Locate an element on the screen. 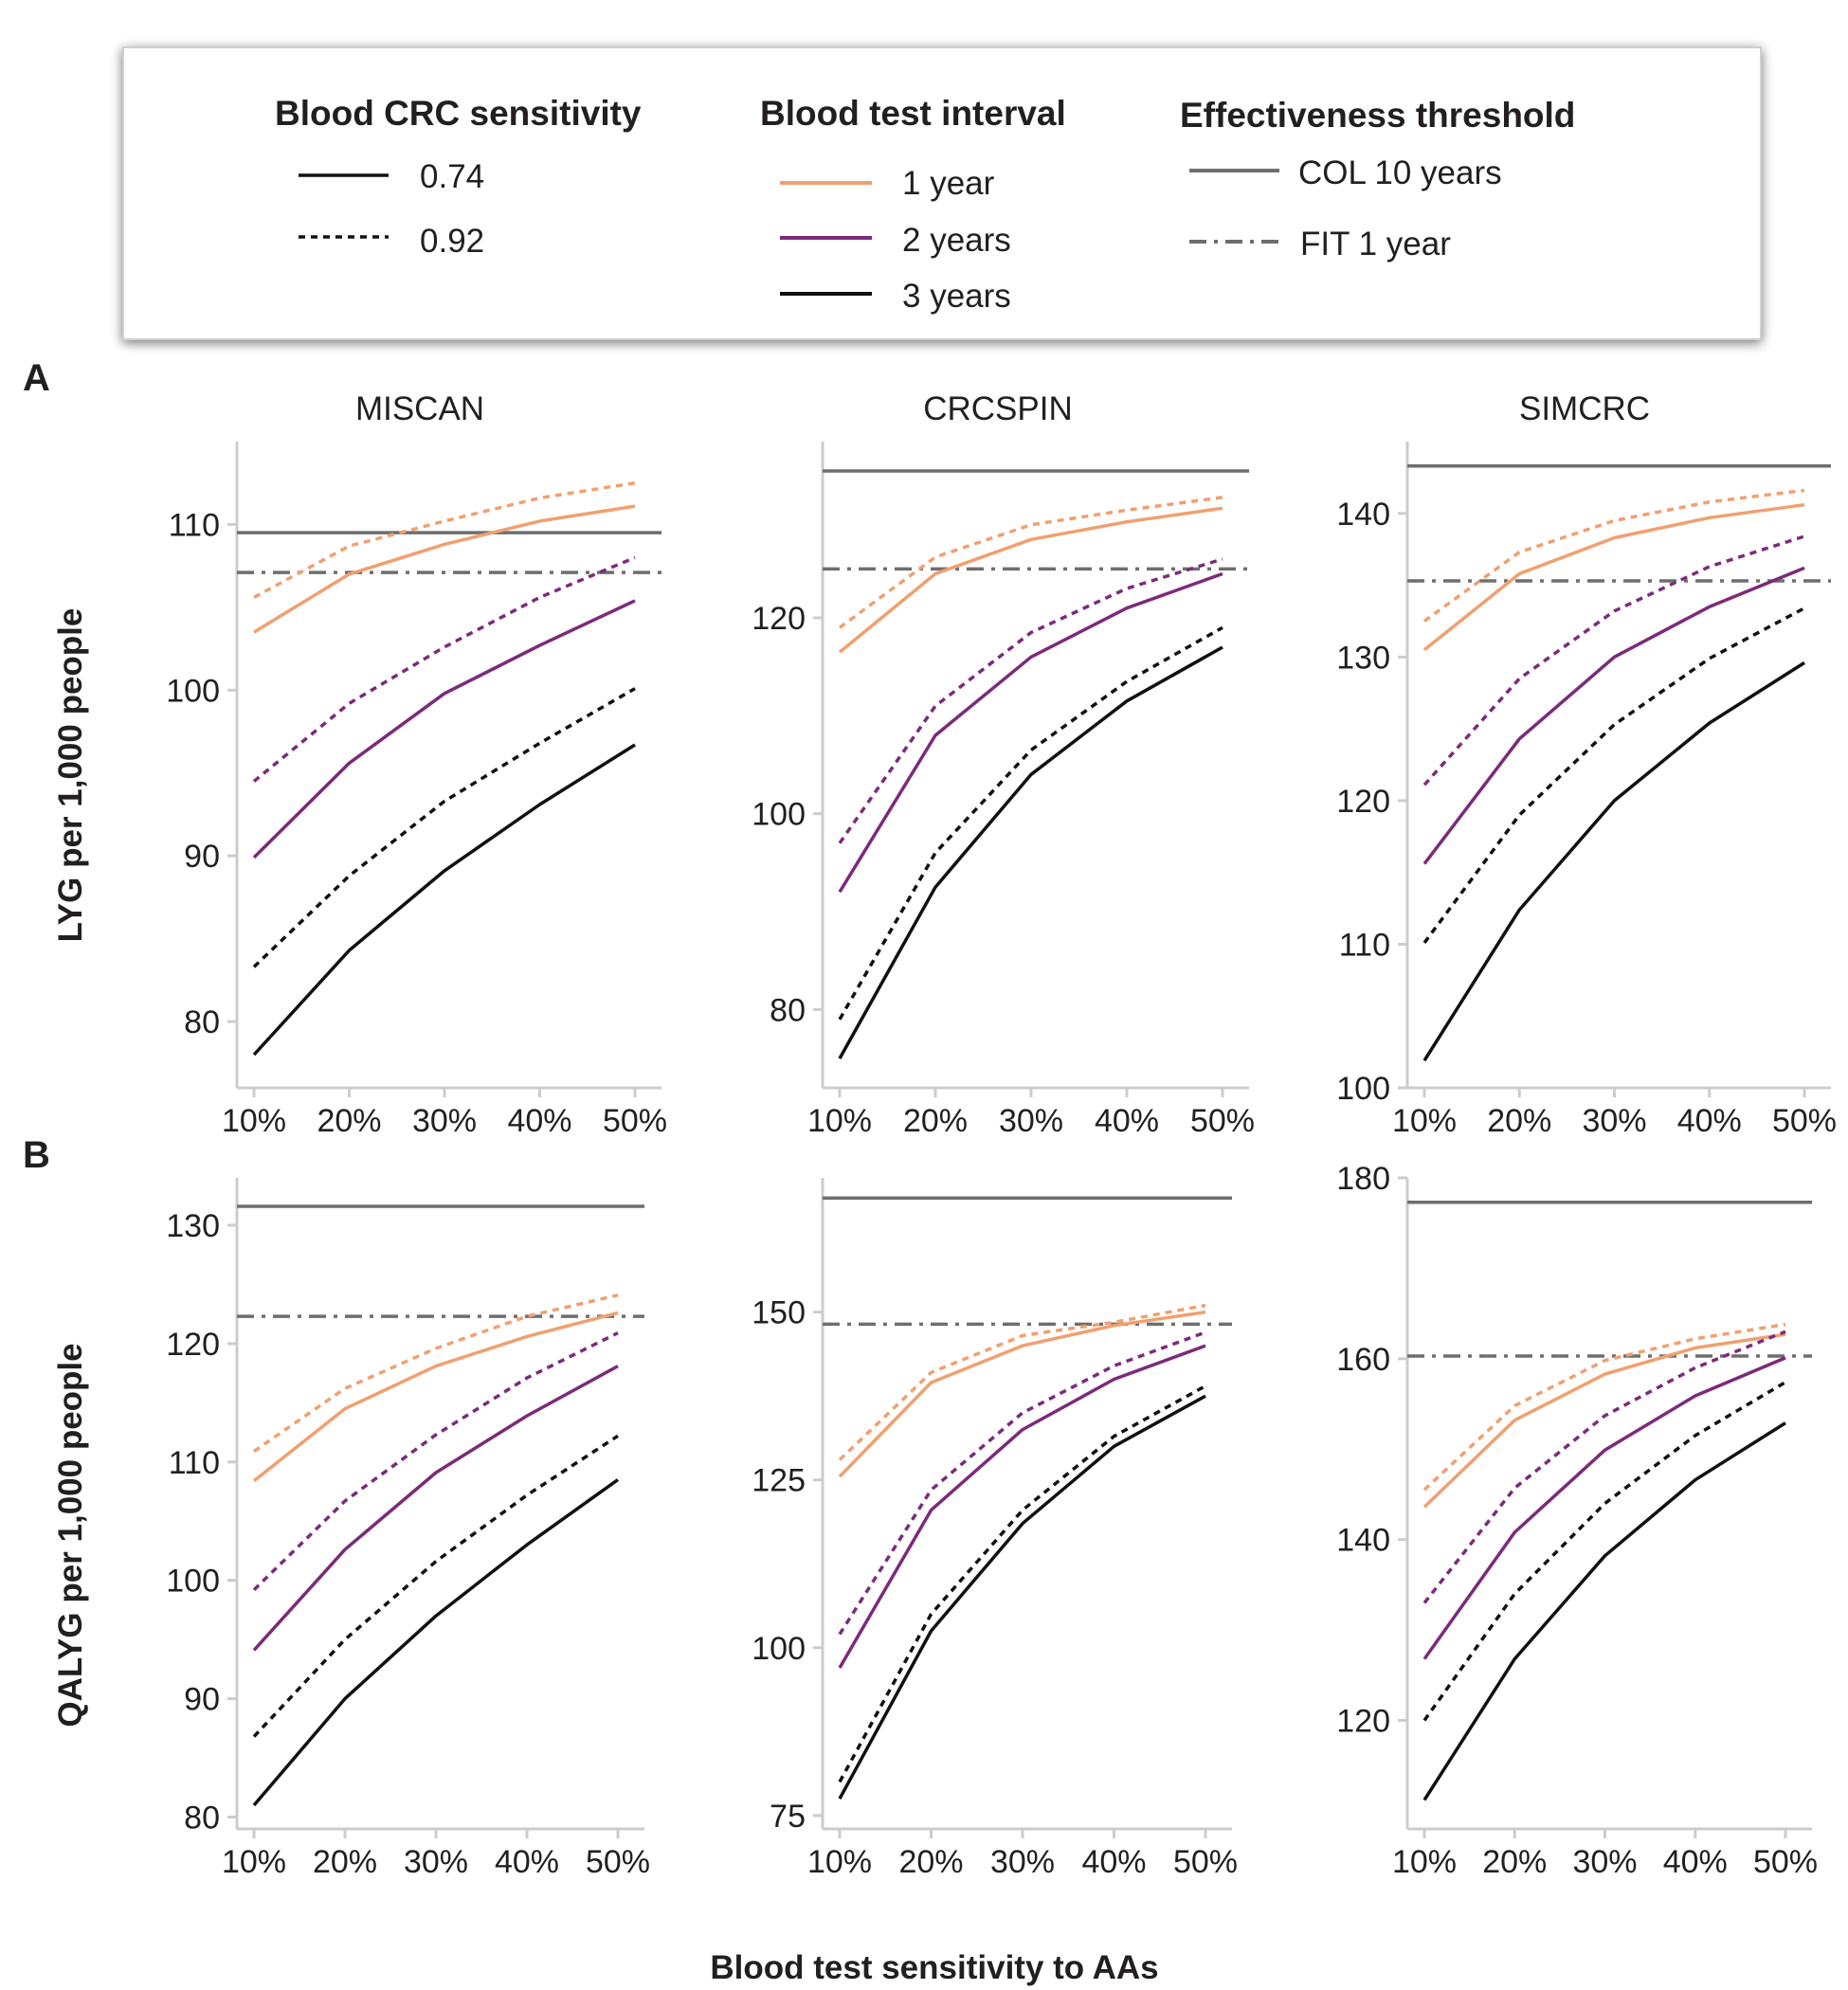 The height and width of the screenshot is (1990, 1848). legend-threshold-label-fit: FIT 1 year is located at coordinates (1375, 244).